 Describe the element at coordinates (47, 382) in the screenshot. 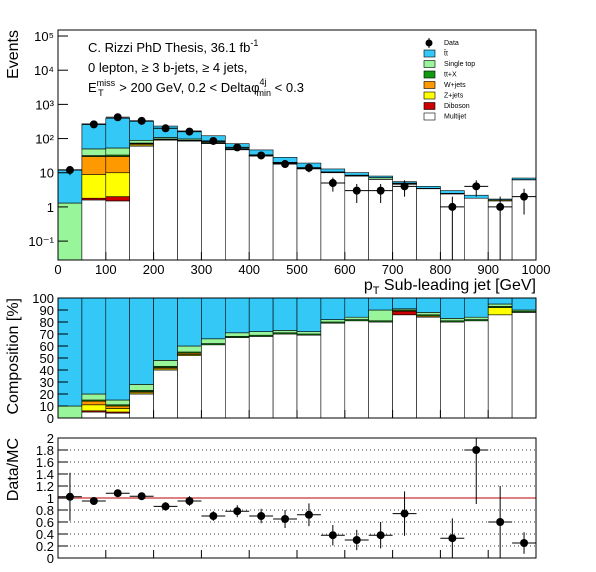

I see `y-tick-label: 30` at that location.